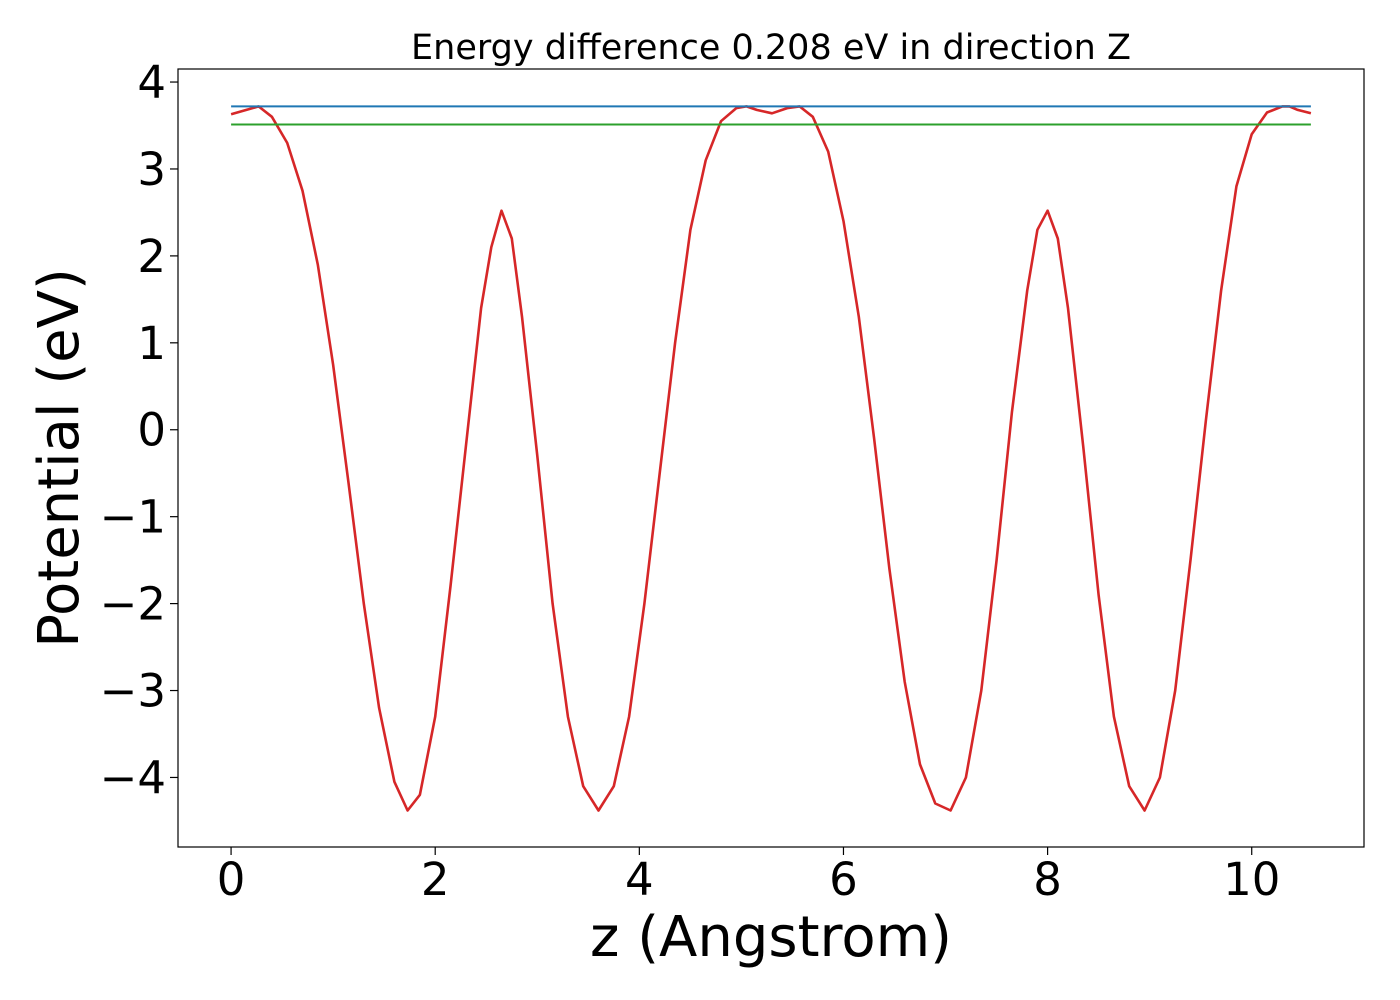 The height and width of the screenshot is (1000, 1400). What do you see at coordinates (151, 82) in the screenshot?
I see `y-tick-label: 4` at bounding box center [151, 82].